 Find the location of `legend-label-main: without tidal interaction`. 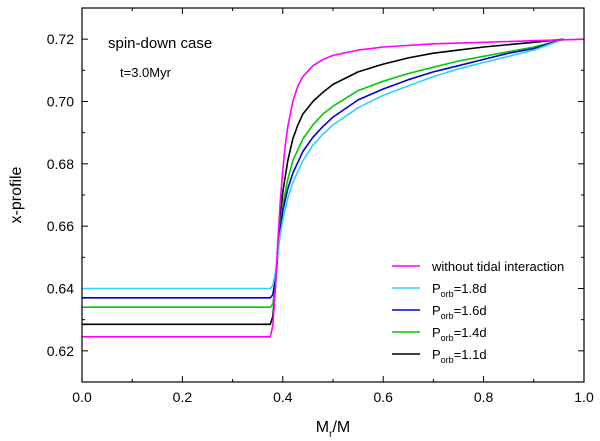

legend-label-main: without tidal interaction is located at coordinates (497, 266).